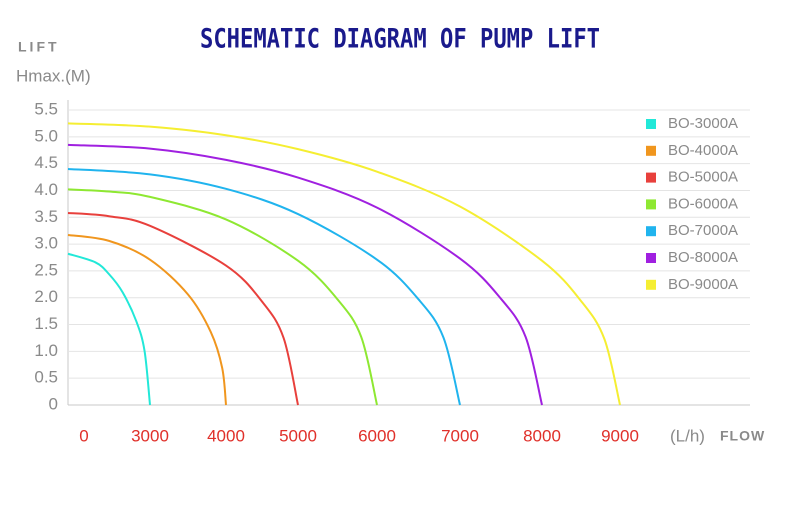  I want to click on y-tick-label: 4.0, so click(46, 189).